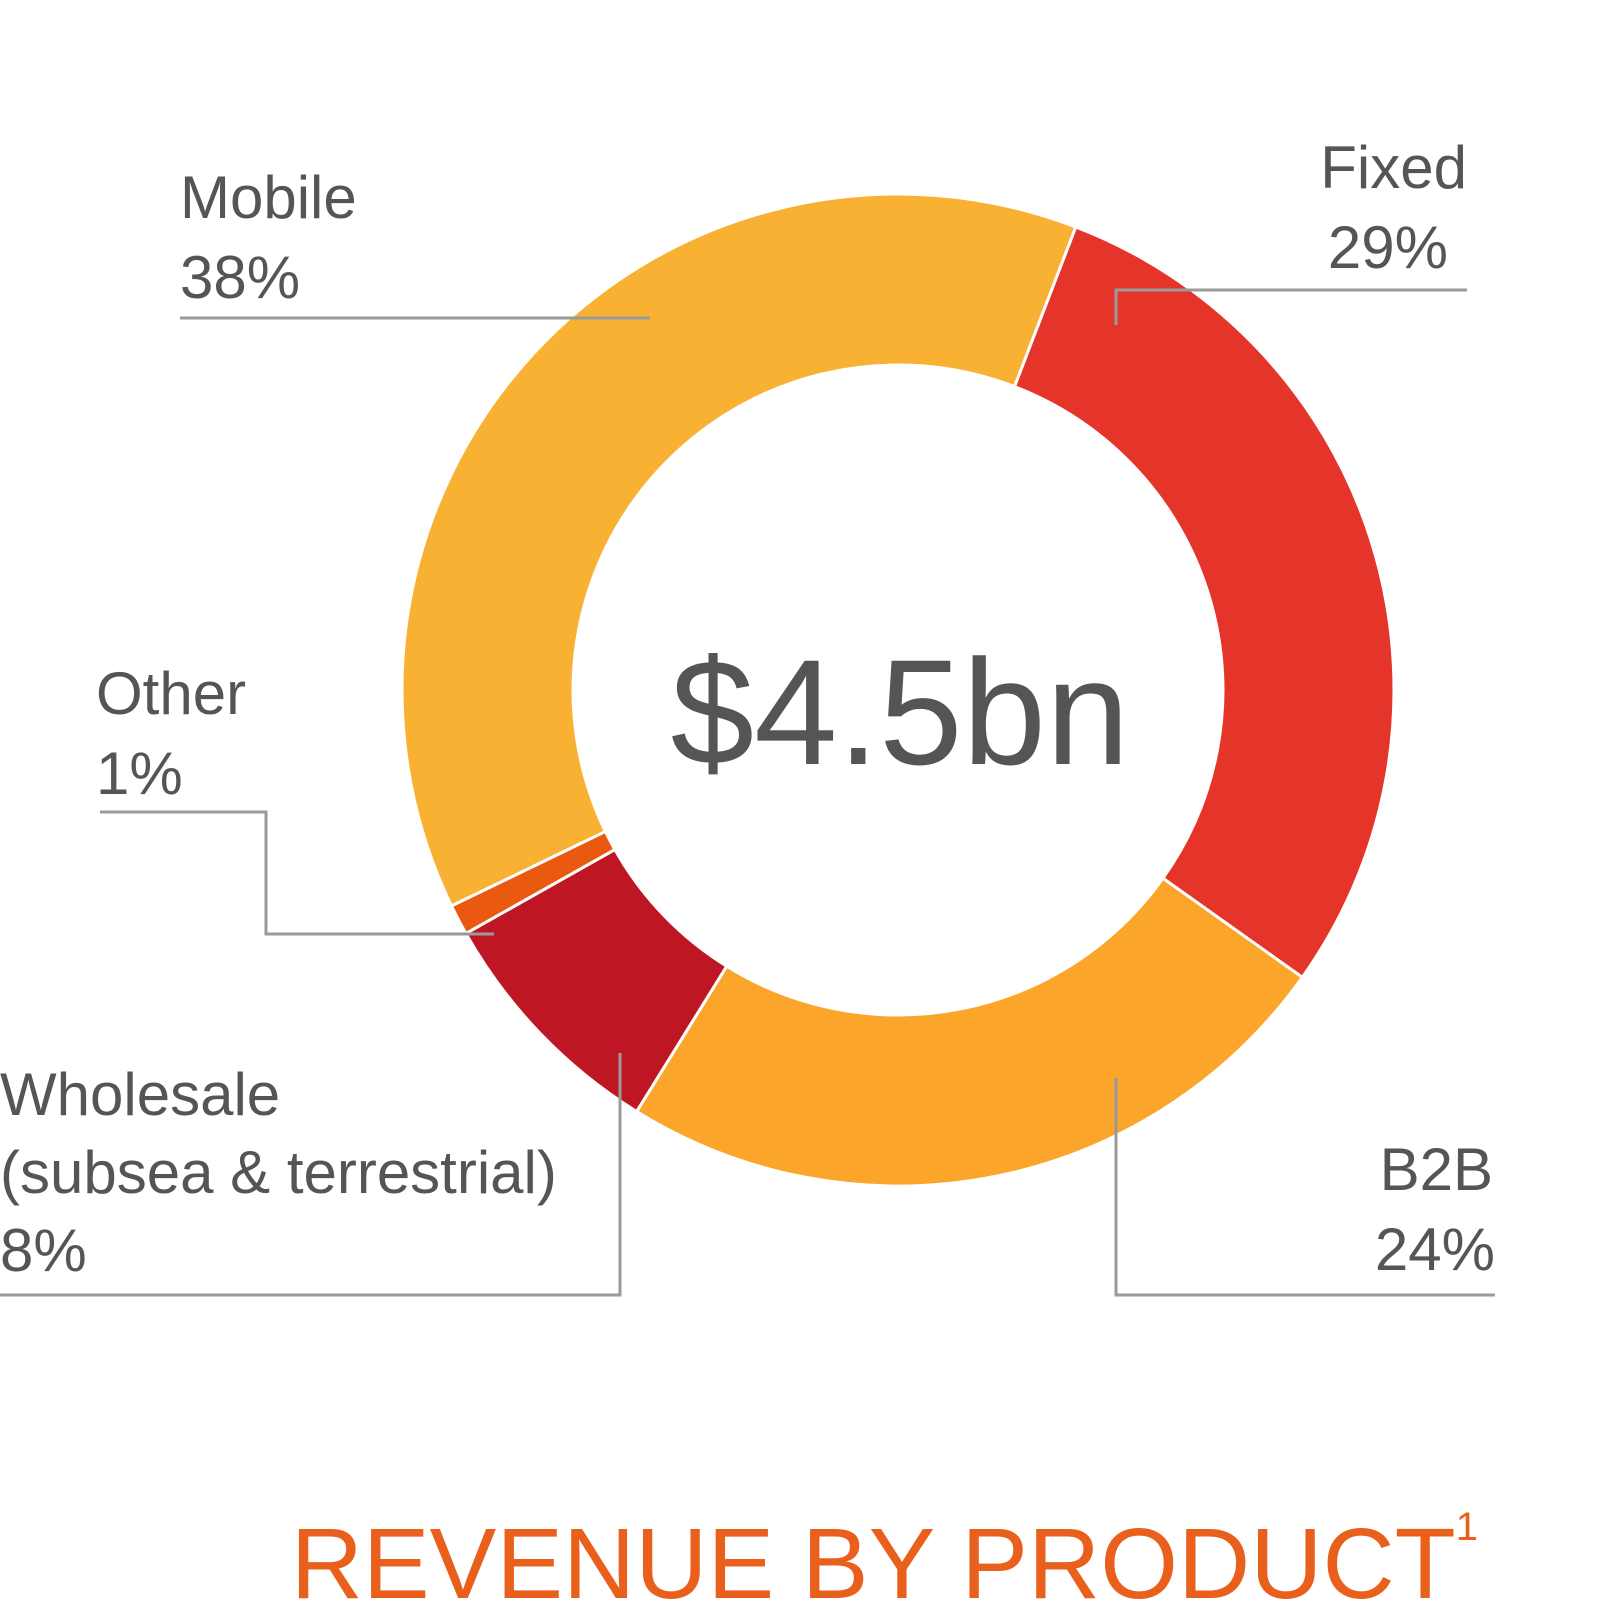 This screenshot has width=1600, height=1600. I want to click on slice-fixed, so click(1204, 602).